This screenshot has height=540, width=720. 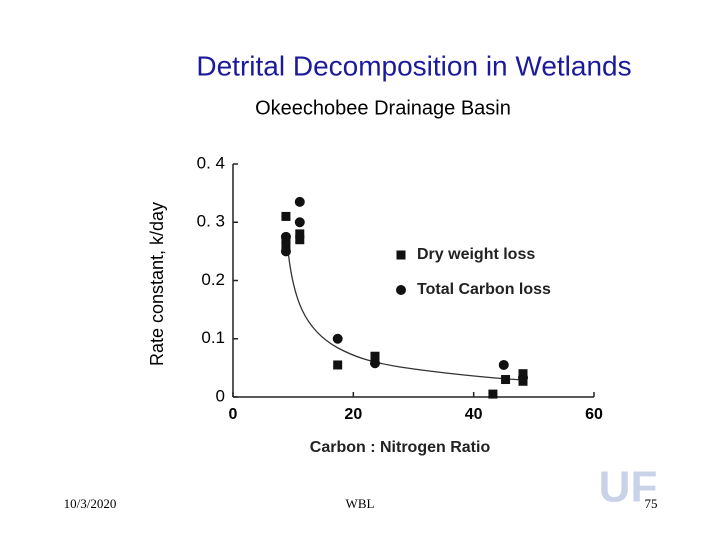 I want to click on y-tick-label: 0.2, so click(x=213, y=279).